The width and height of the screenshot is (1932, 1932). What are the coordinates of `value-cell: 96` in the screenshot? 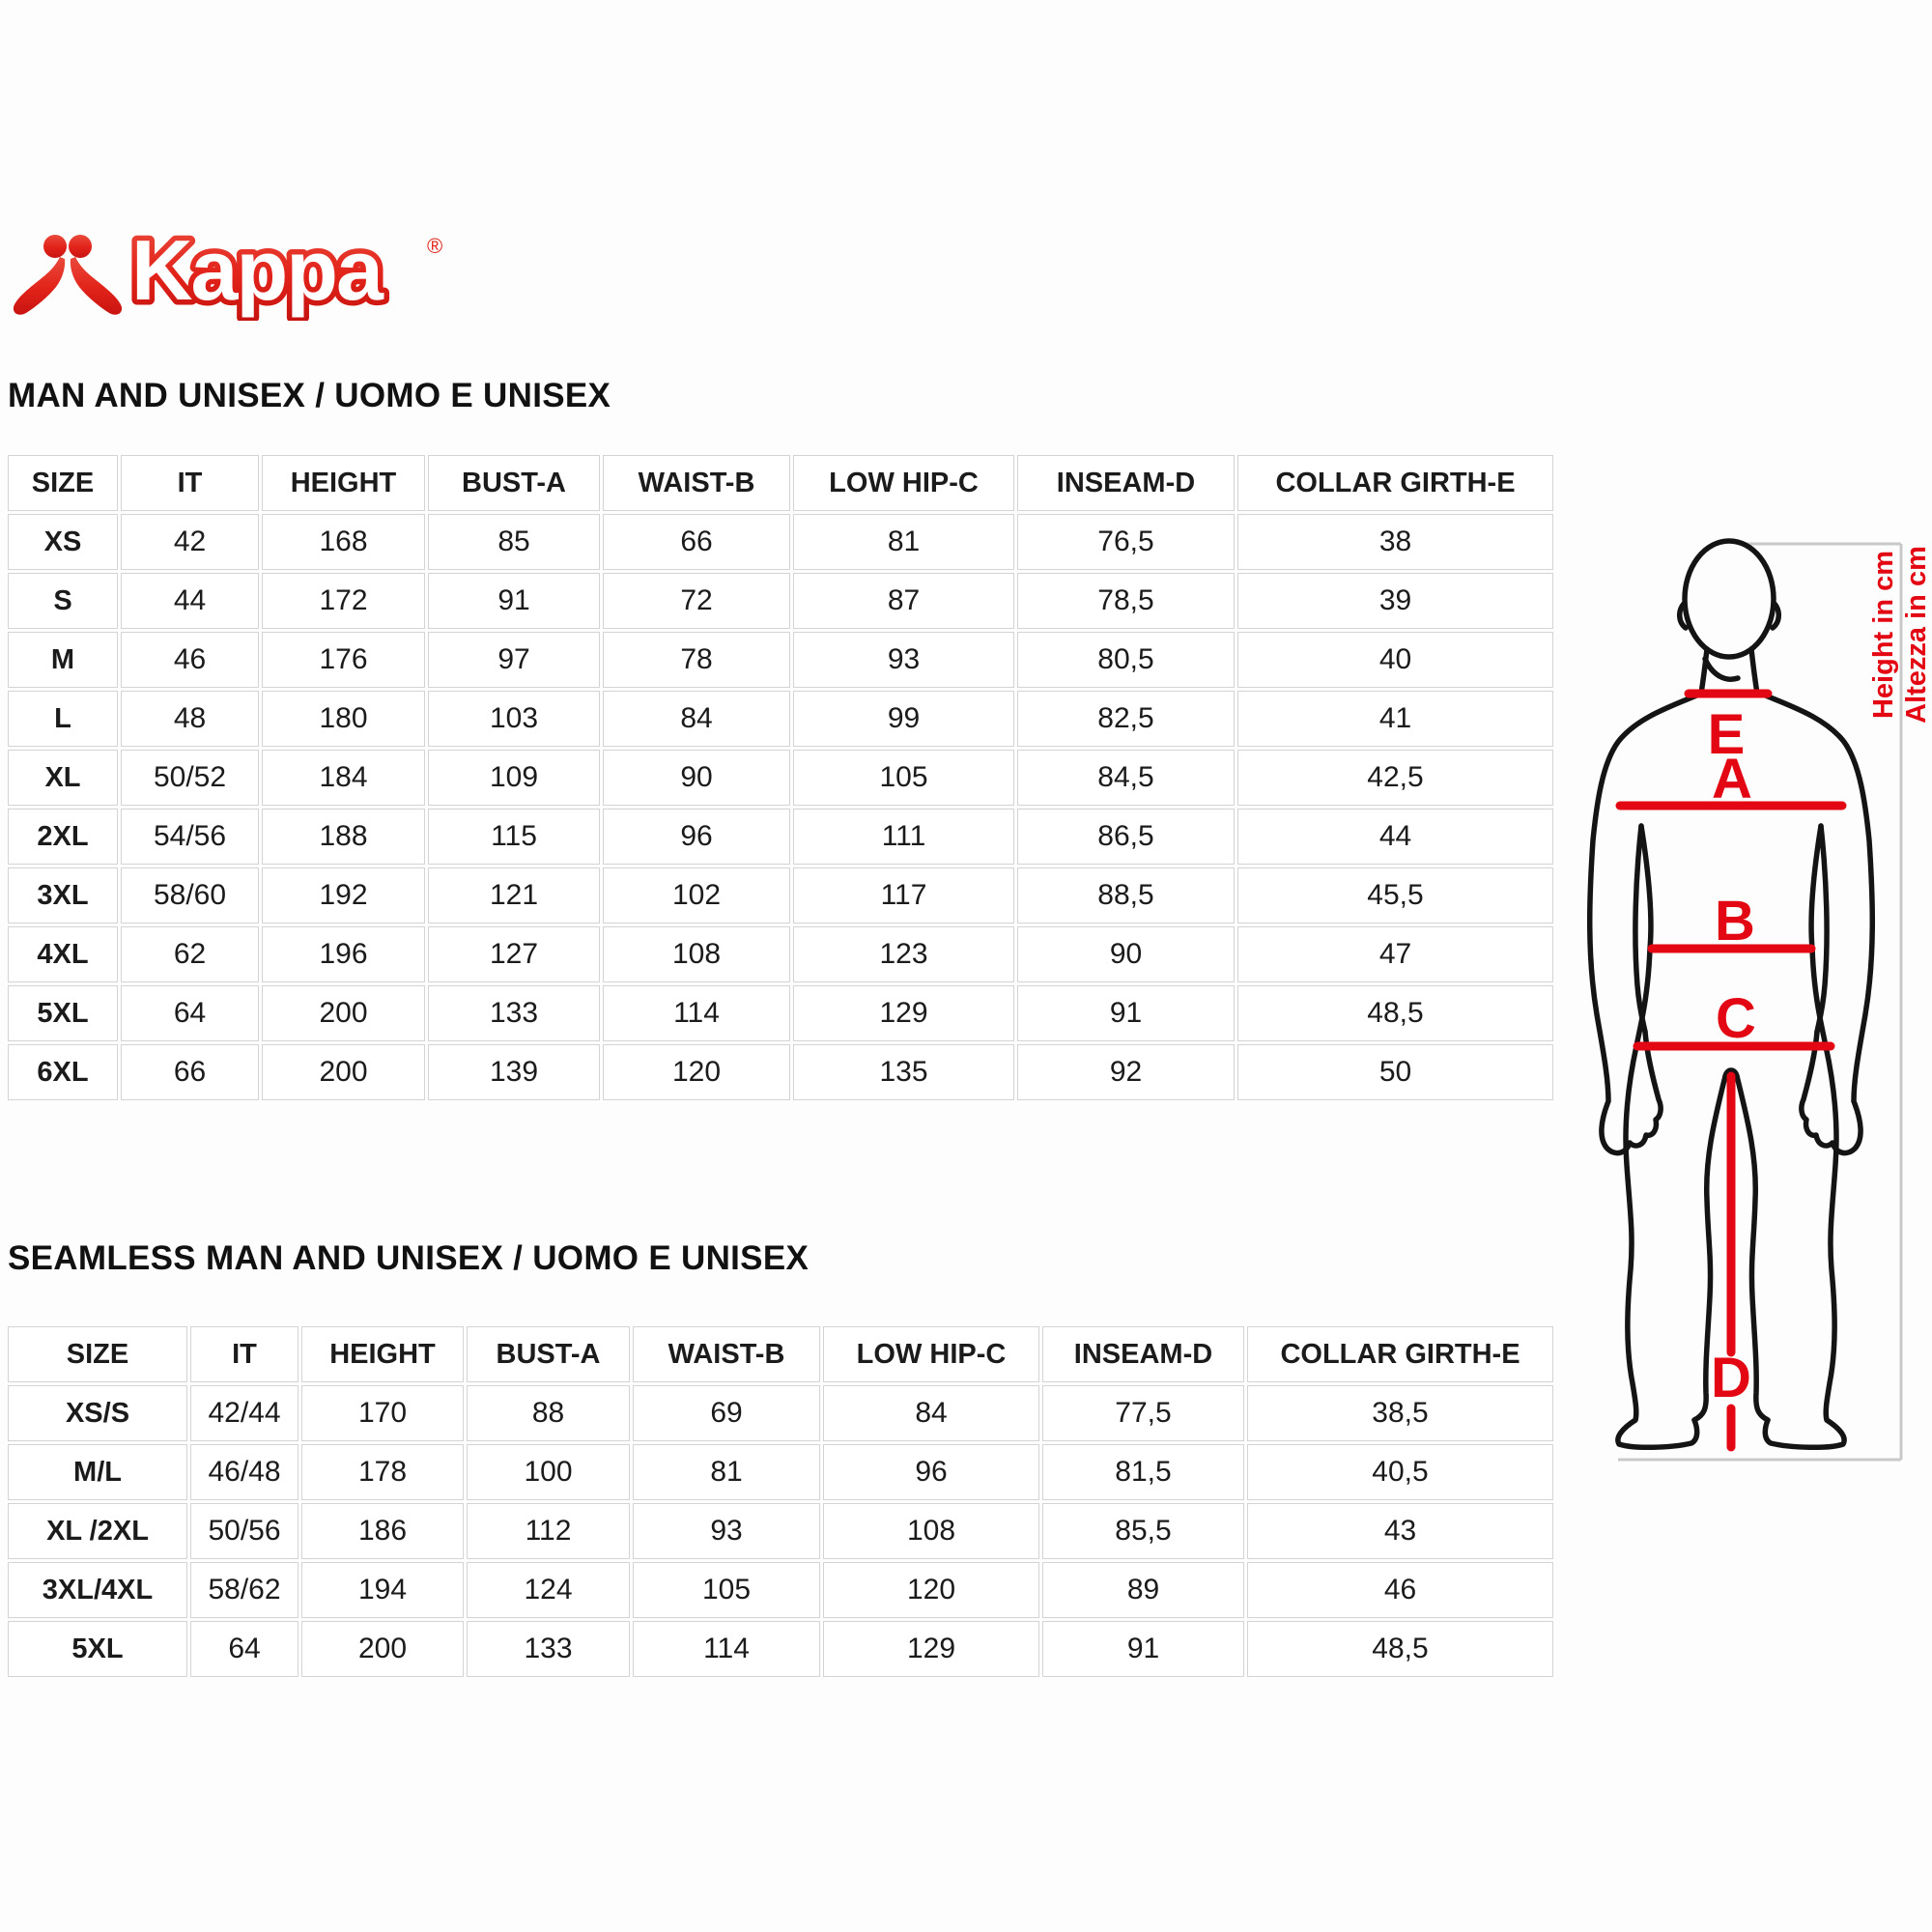 It's located at (931, 1472).